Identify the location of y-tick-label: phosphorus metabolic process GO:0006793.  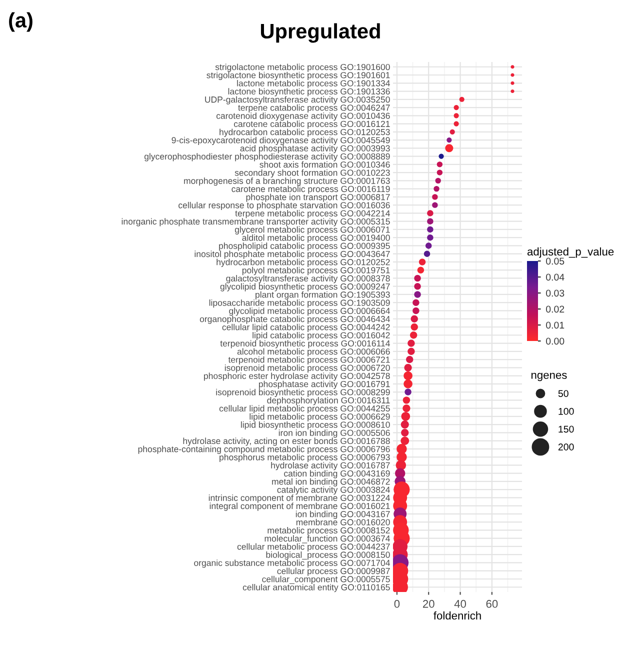
(305, 458).